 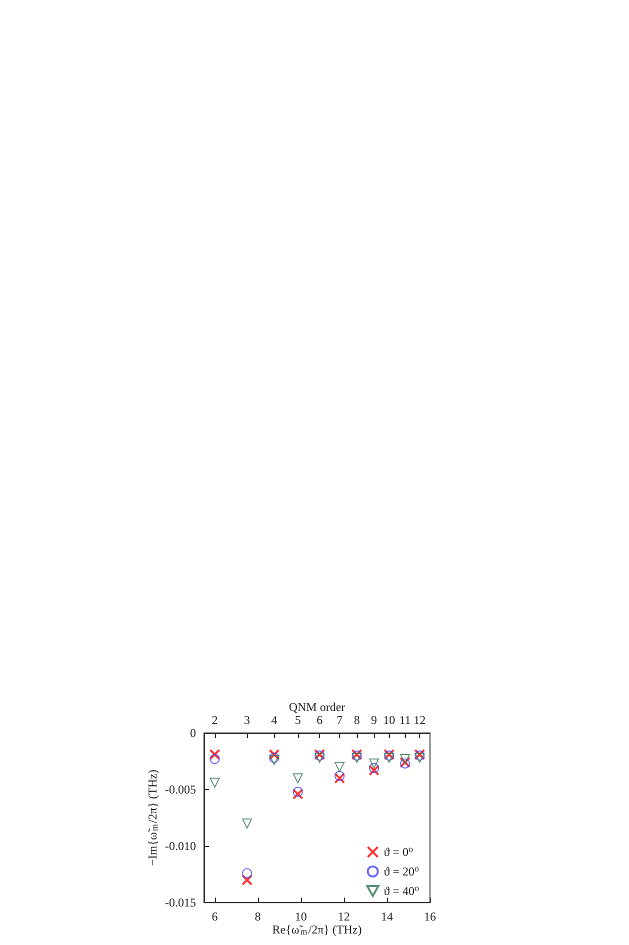 What do you see at coordinates (297, 720) in the screenshot?
I see `text: 5` at bounding box center [297, 720].